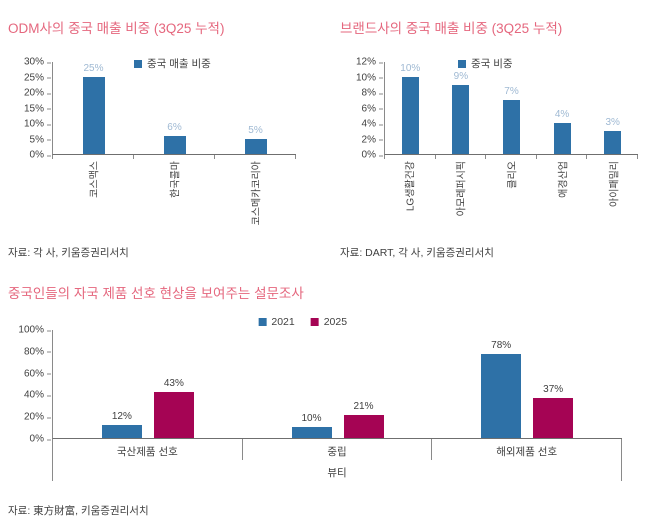 Image resolution: width=647 pixels, height=529 pixels. I want to click on y-axis-tick-label: 80%, so click(37, 352).